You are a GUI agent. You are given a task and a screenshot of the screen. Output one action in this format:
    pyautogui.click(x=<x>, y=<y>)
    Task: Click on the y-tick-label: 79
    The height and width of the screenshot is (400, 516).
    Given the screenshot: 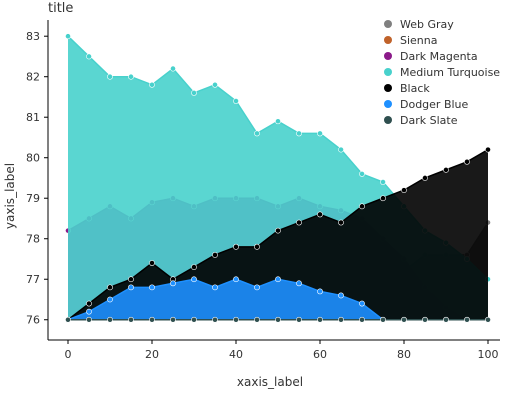 What is the action you would take?
    pyautogui.click(x=33, y=198)
    